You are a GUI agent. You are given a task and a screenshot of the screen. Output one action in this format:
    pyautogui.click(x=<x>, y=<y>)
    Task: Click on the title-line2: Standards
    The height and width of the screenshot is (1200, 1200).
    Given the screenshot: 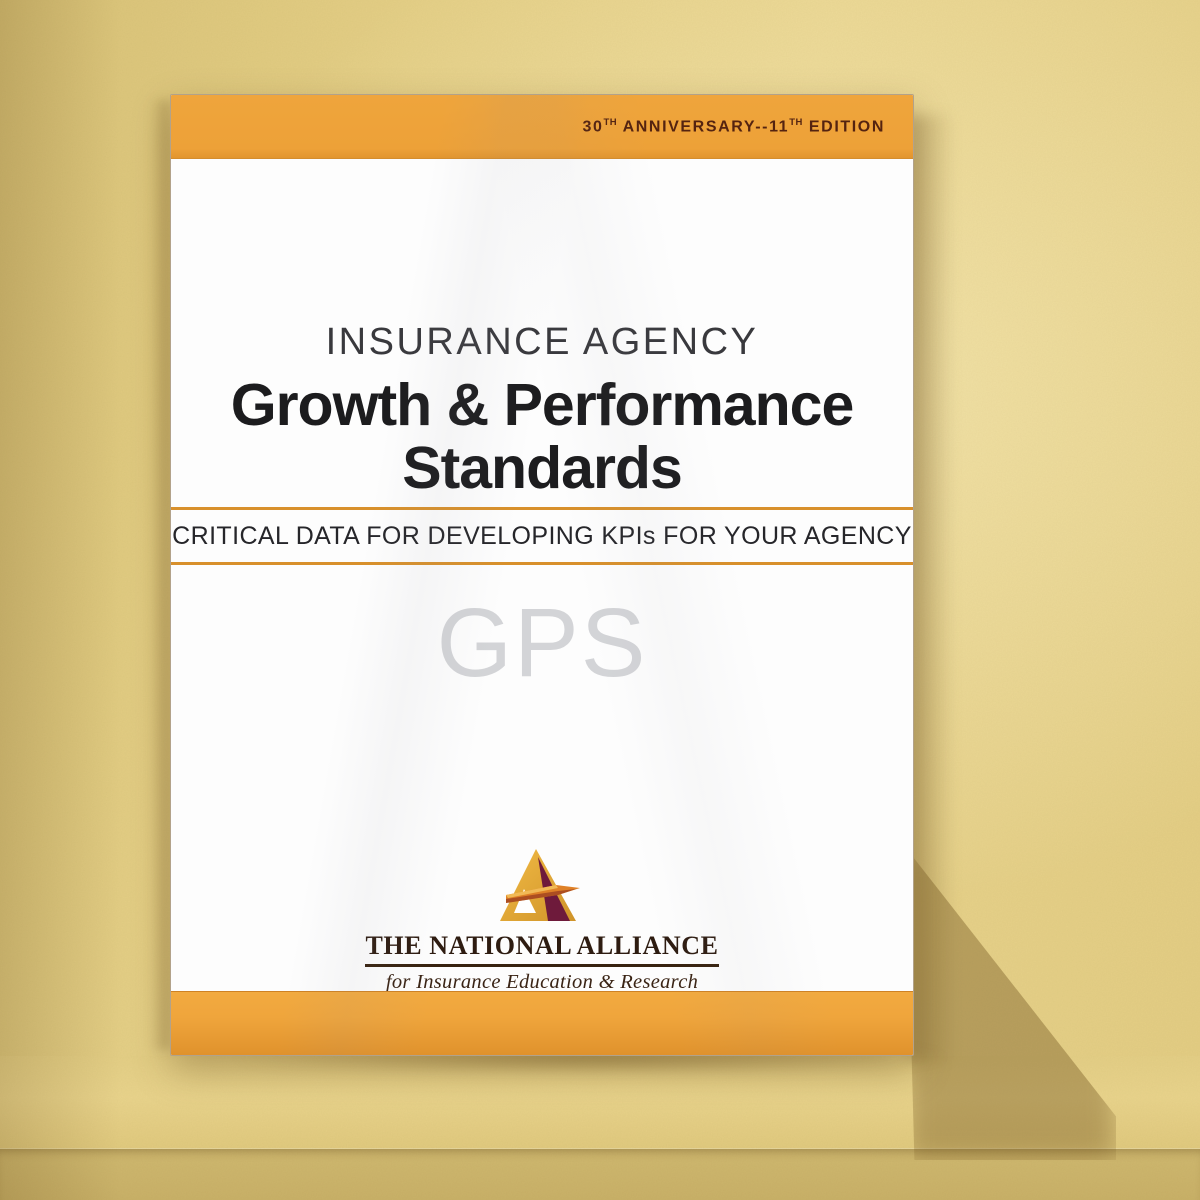 What is the action you would take?
    pyautogui.click(x=542, y=468)
    